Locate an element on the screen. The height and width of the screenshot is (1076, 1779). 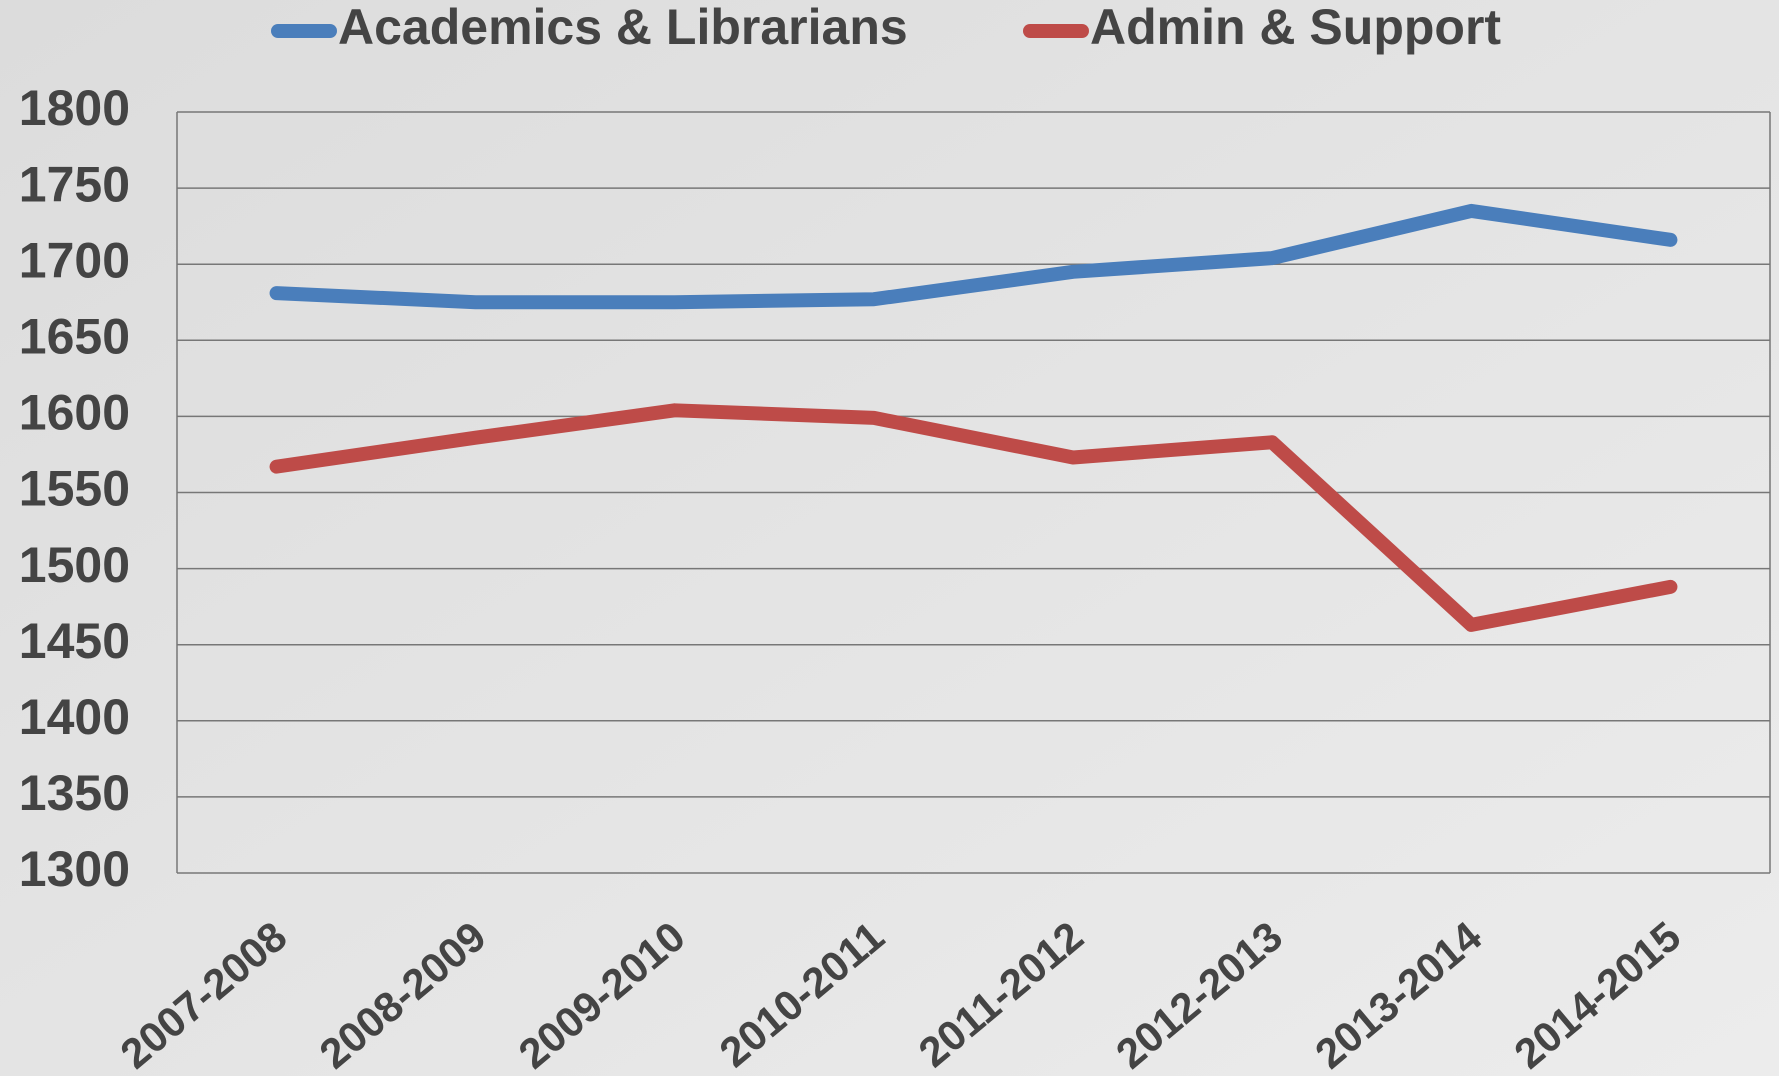
y-tick-label: 1350 is located at coordinates (74, 793).